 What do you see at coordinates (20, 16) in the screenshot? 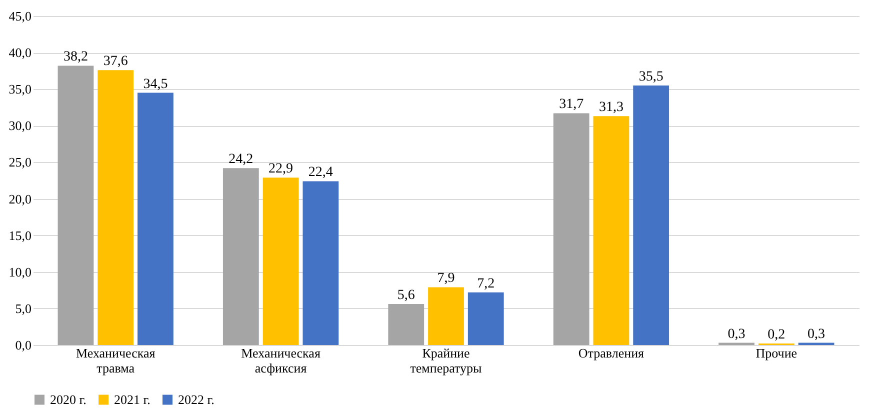
I see `y-tick-label: 45,0` at bounding box center [20, 16].